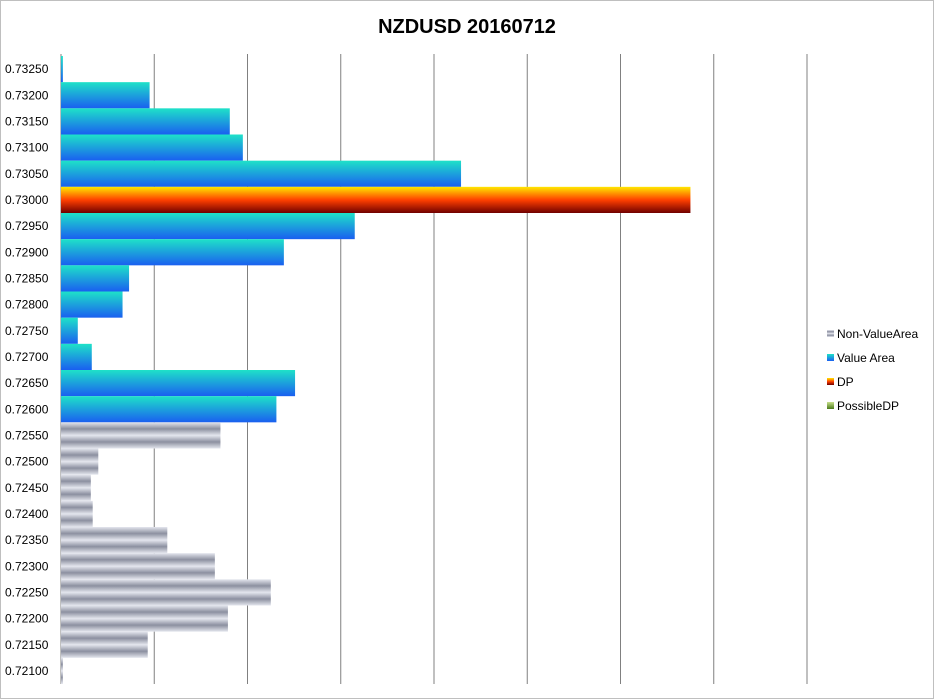  Describe the element at coordinates (77, 513) in the screenshot. I see `bar-0.72400` at that location.